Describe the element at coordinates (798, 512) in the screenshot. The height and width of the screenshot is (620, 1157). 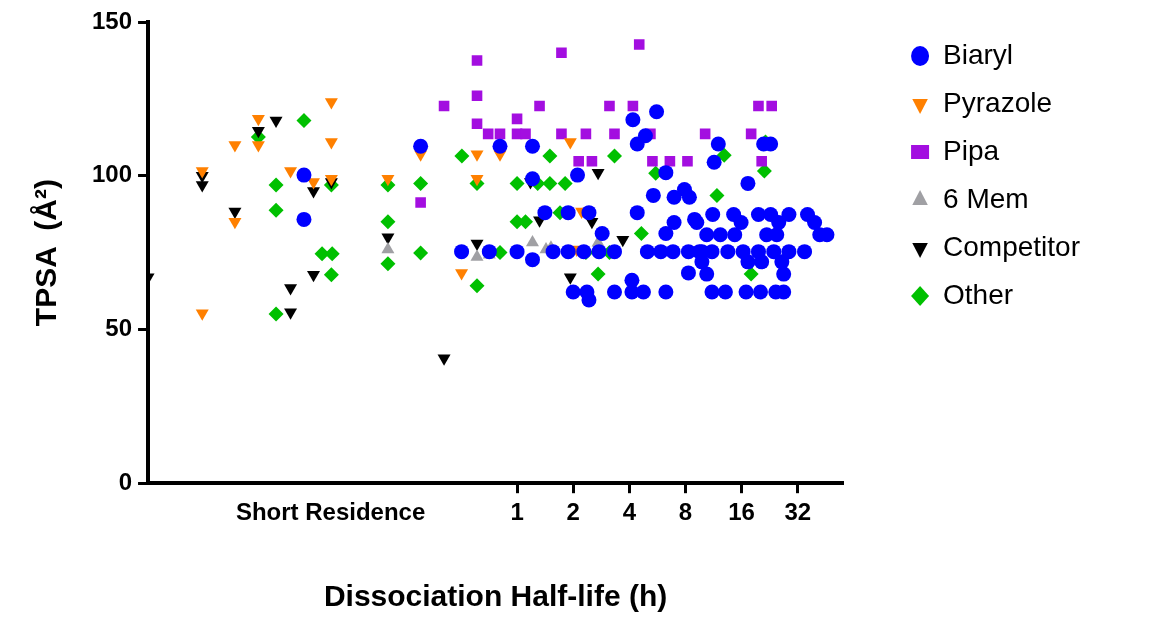
I see `x-tick-label: 32` at that location.